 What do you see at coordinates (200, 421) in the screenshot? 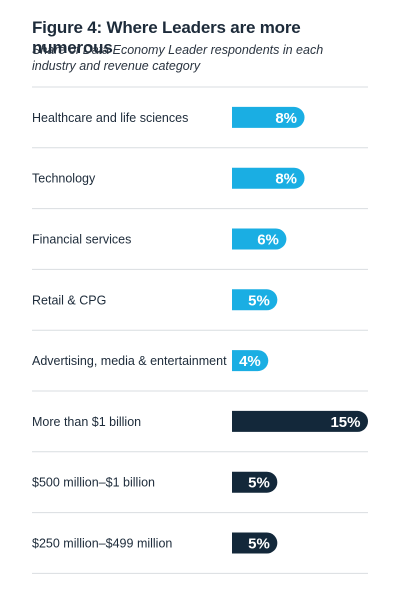
I see `bar-row: More than $1 billion 15%` at bounding box center [200, 421].